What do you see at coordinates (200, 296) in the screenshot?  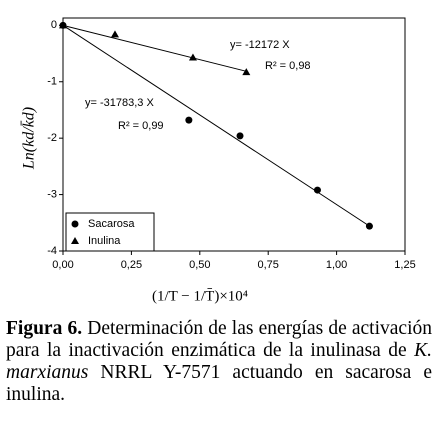 I see `x-axis-label: (1/T − 1/T̄)×10⁴` at bounding box center [200, 296].